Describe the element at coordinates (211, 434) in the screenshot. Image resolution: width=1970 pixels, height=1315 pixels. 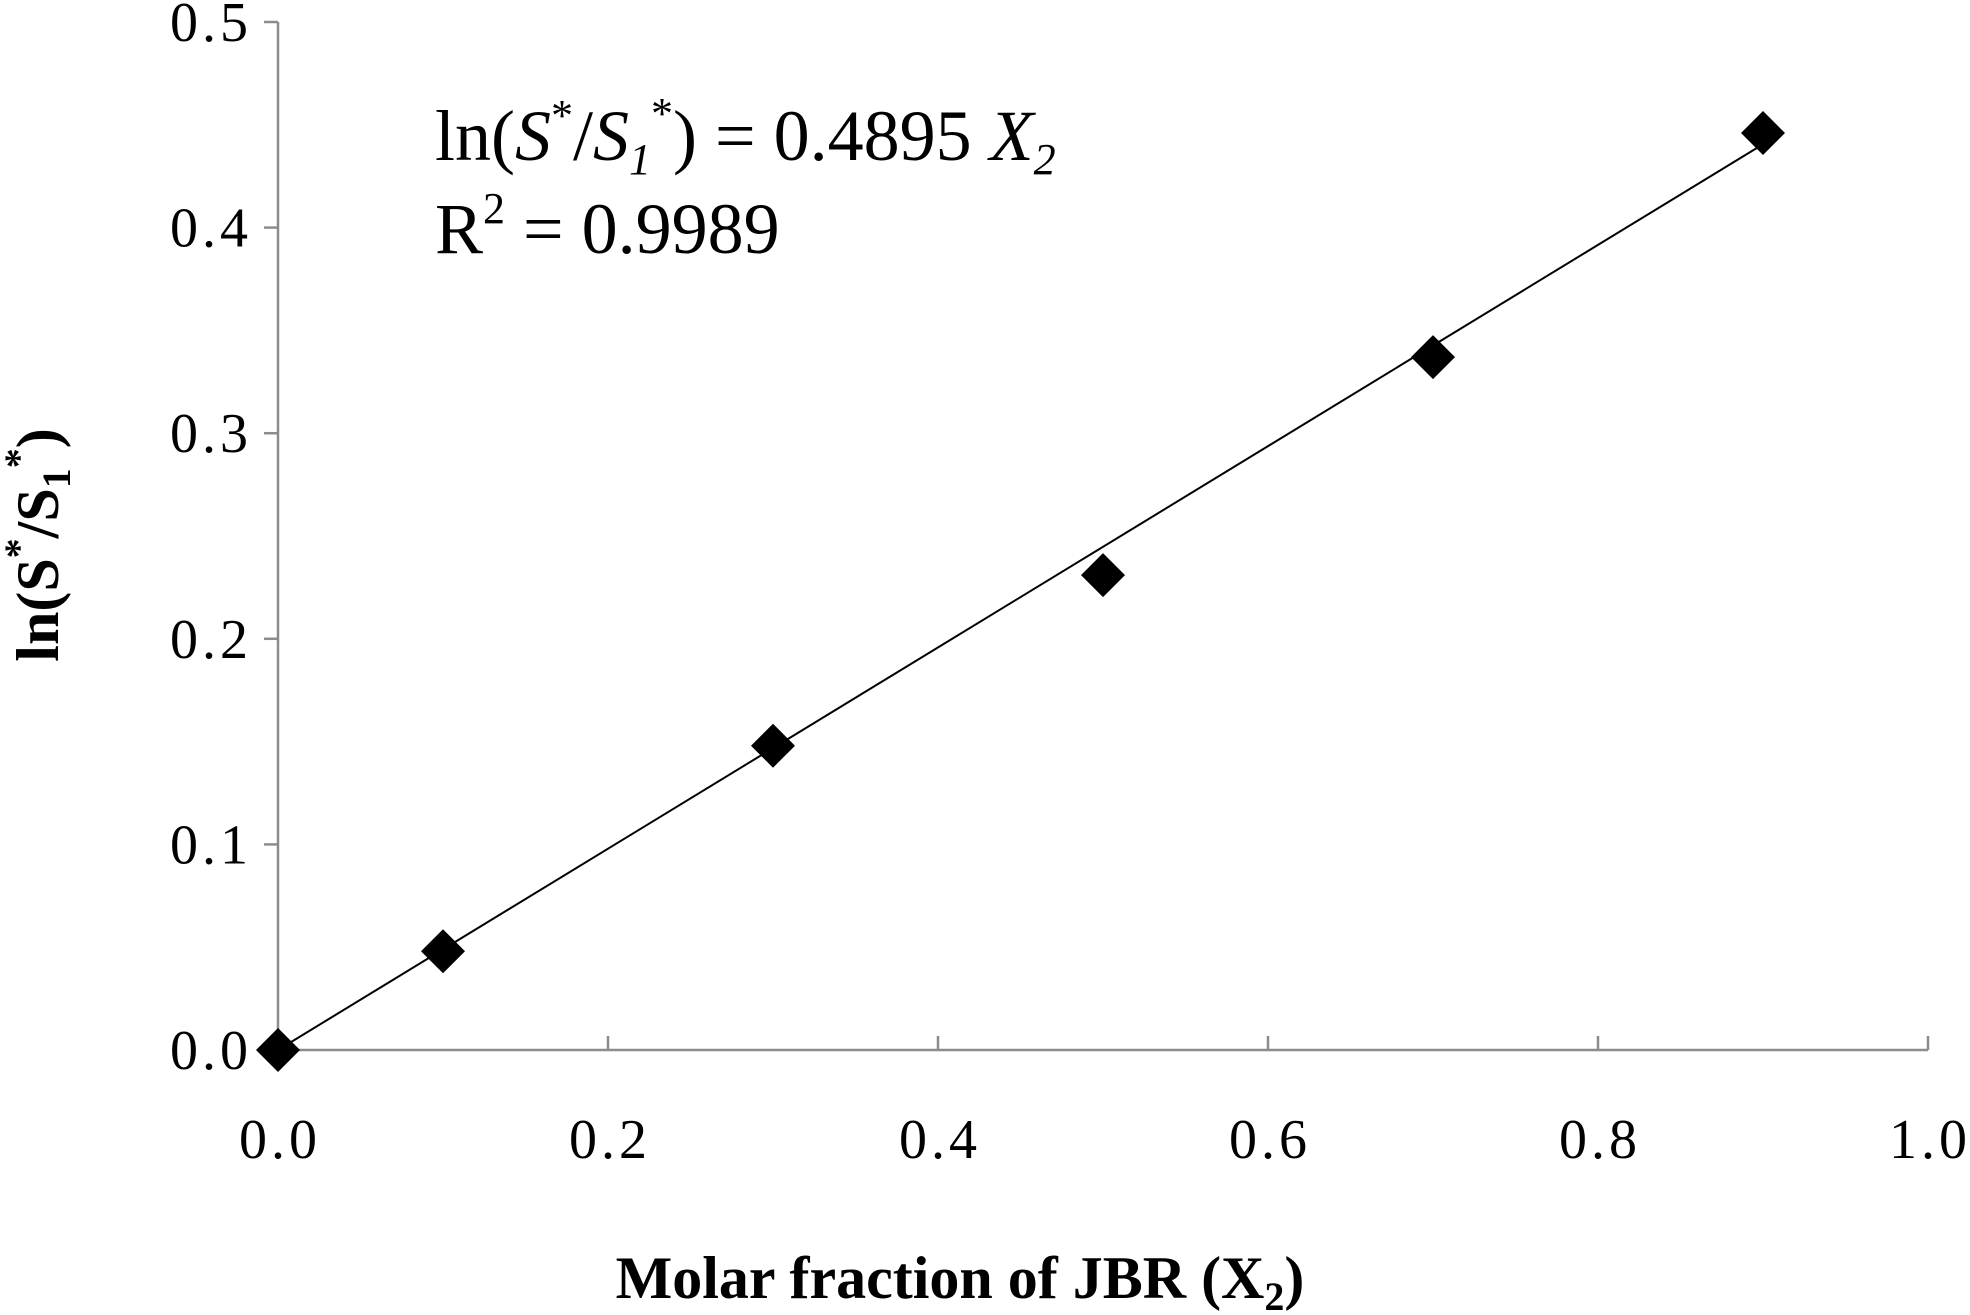
I see `y-tick-label: 0.3` at that location.